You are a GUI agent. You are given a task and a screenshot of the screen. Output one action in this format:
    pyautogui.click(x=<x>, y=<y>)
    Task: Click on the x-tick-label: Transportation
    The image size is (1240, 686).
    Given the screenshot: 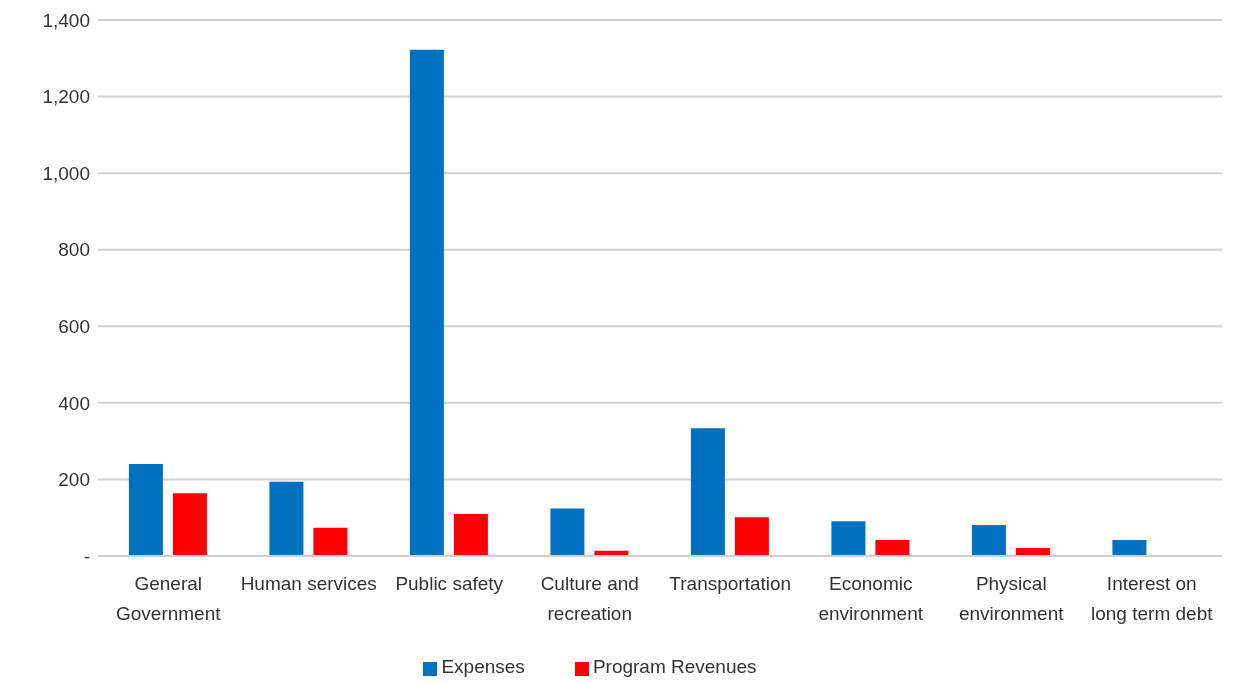 What is the action you would take?
    pyautogui.click(x=730, y=583)
    